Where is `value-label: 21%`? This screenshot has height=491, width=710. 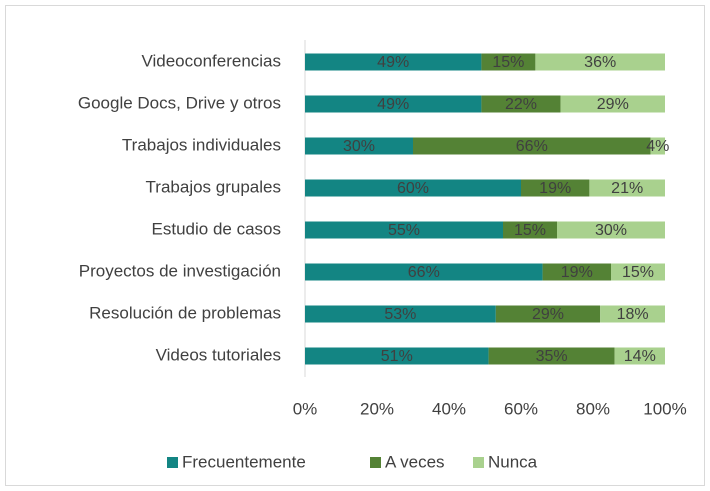 value-label: 21% is located at coordinates (627, 188).